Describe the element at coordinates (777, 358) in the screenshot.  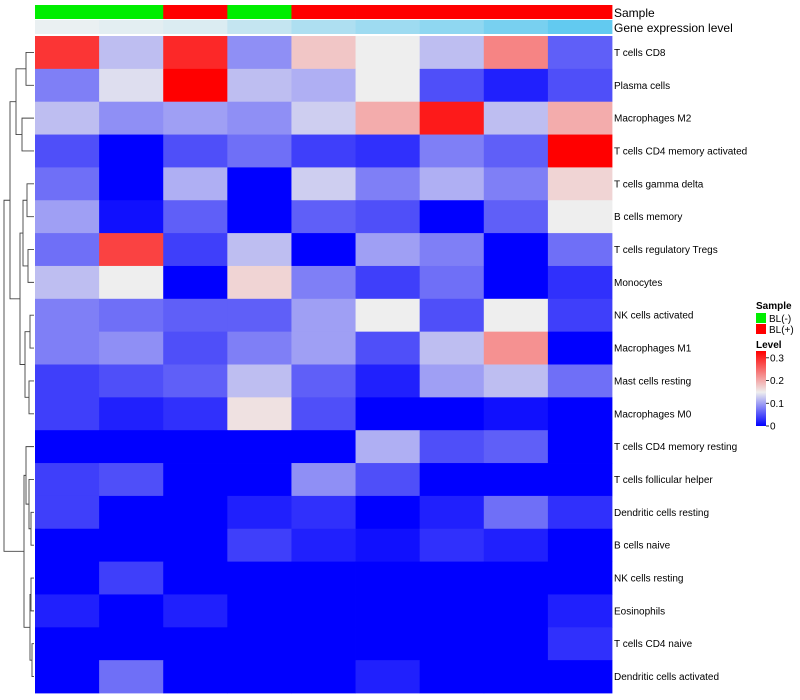
I see `legend-tick-label-0: 0.3` at that location.